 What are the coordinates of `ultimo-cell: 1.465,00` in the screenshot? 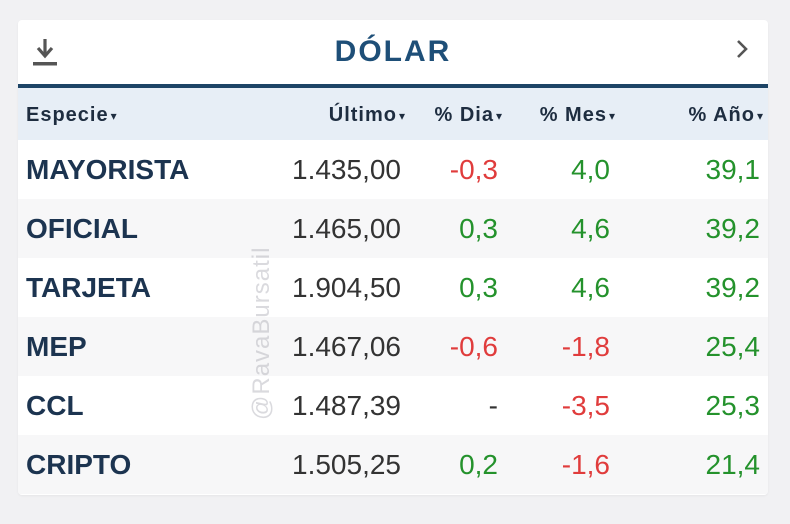 It's located at (346, 228).